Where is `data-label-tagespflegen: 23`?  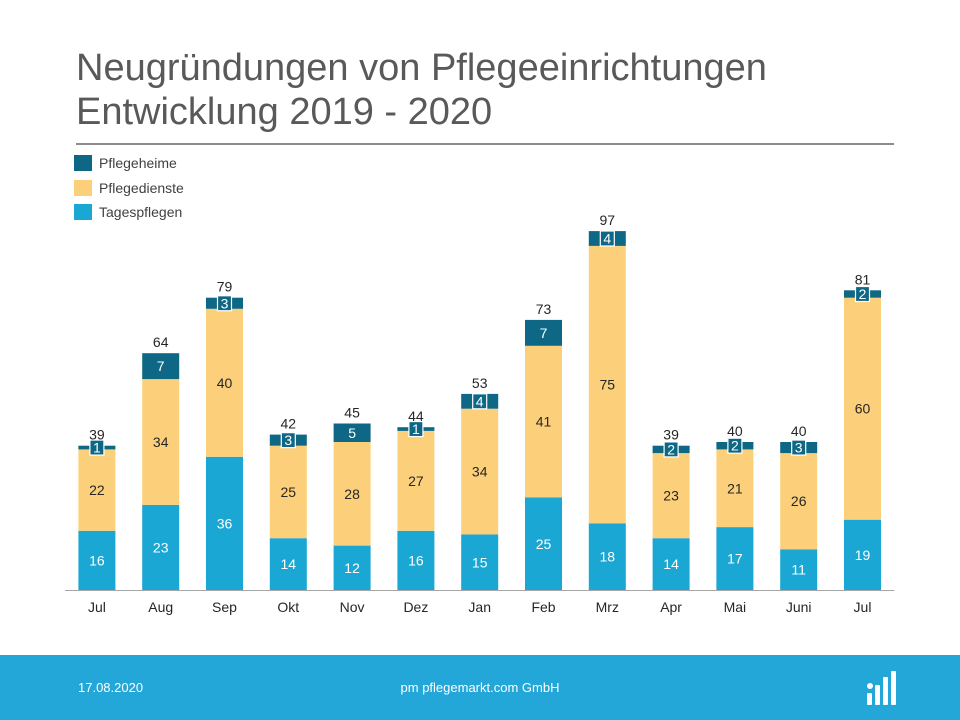
data-label-tagespflegen: 23 is located at coordinates (161, 547).